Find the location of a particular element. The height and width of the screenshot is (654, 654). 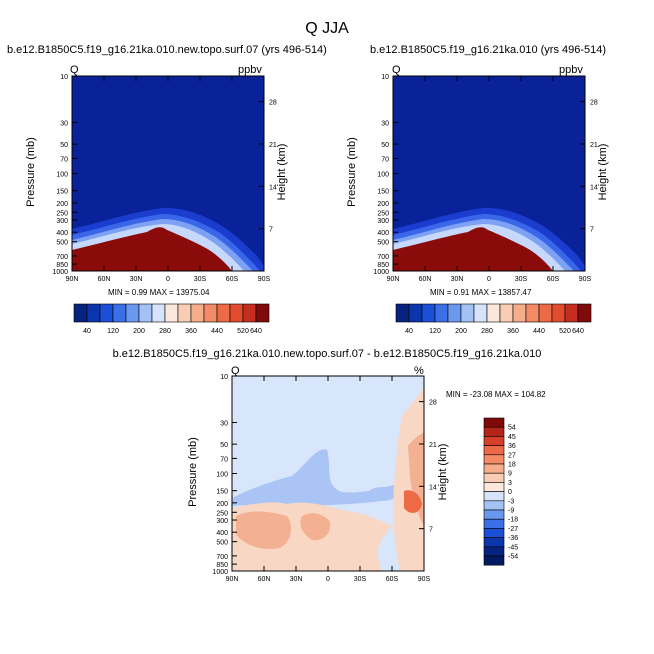

panel2-unit-label: ppbv is located at coordinates (571, 70).